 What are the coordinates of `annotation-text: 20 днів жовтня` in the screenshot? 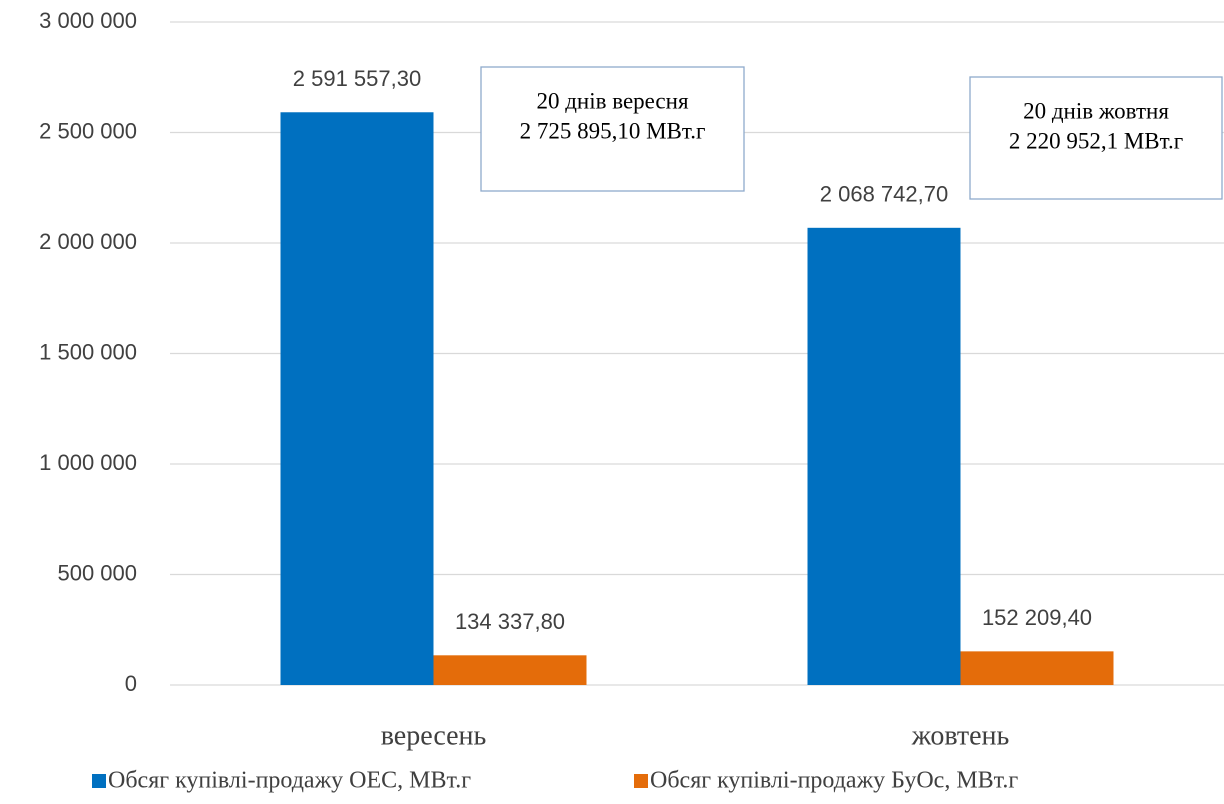 It's located at (1096, 110).